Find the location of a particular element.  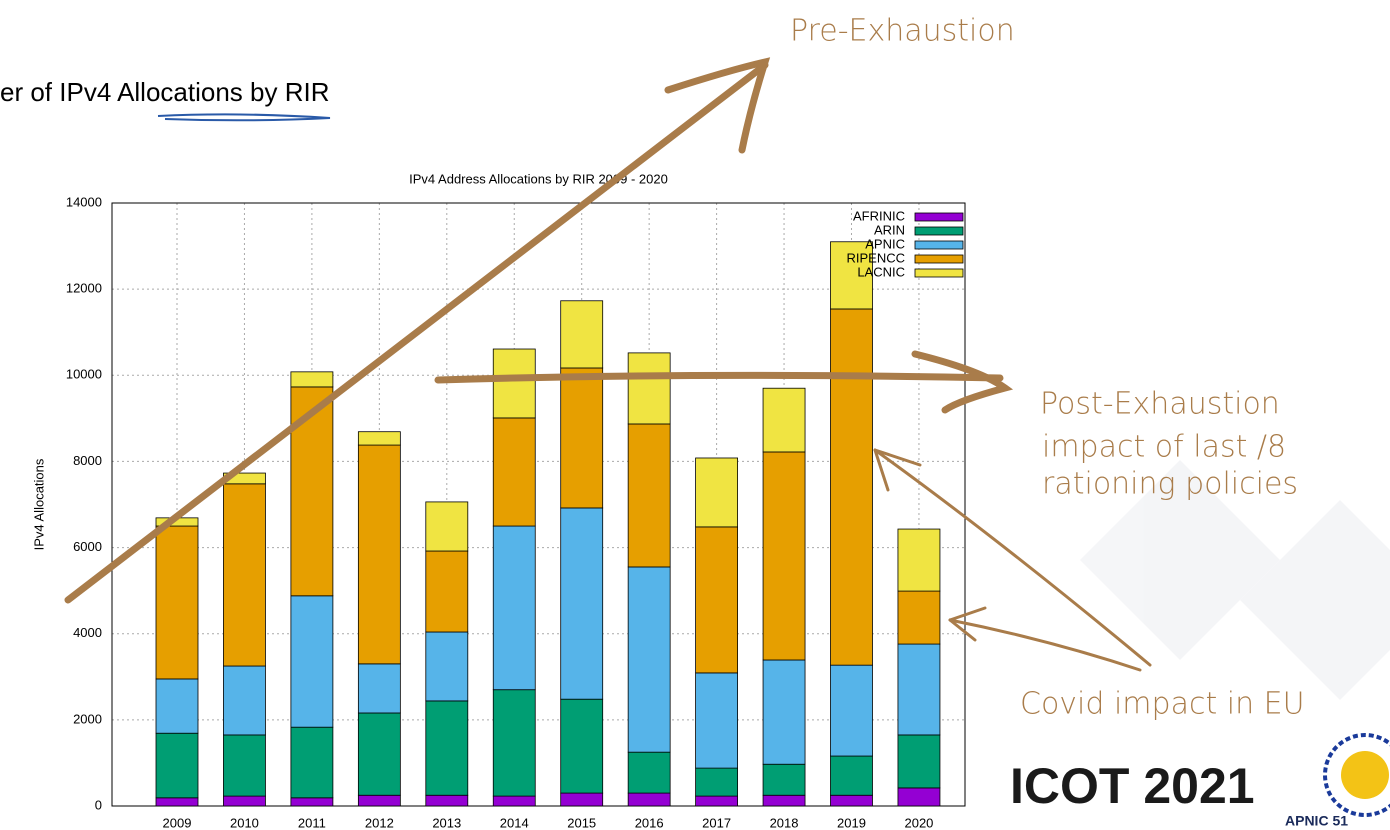

slide-title: er of IPv4 Allocations by RIR is located at coordinates (164, 92).